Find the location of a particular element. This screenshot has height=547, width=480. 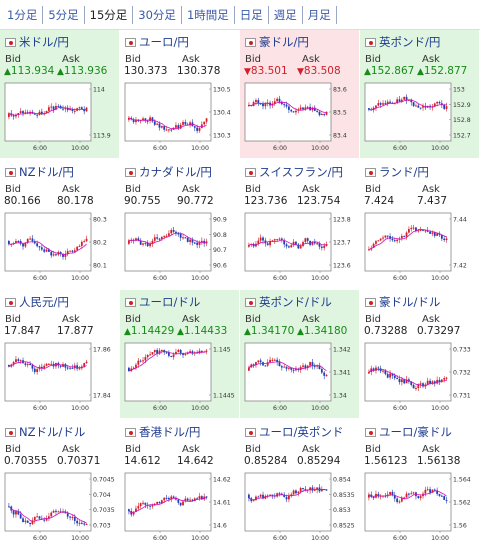

tab-timeframe-5: 日足 is located at coordinates (252, 14).